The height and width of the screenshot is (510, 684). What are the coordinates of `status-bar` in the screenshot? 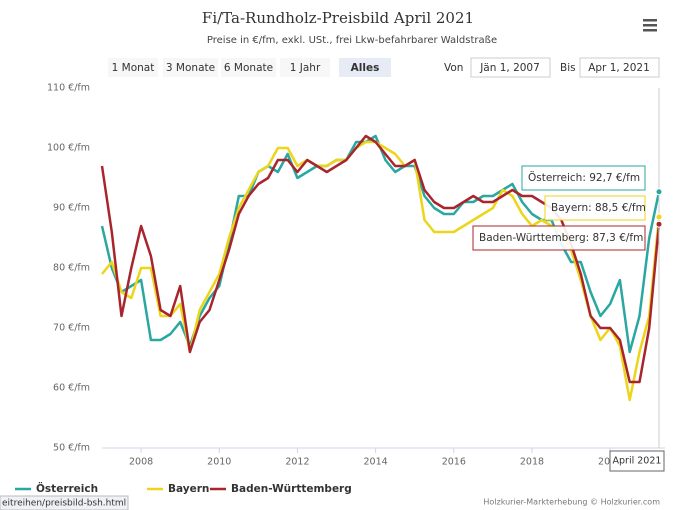 It's located at (64, 502).